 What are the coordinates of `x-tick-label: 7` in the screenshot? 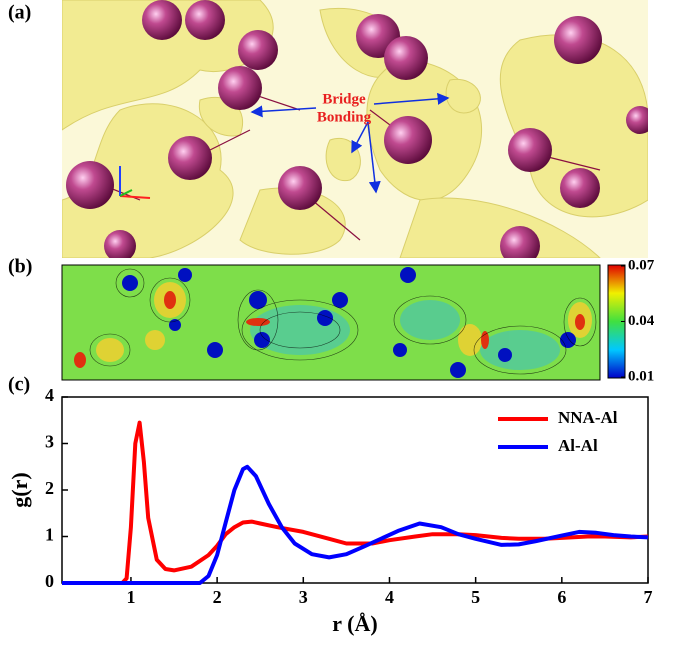 It's located at (648, 597).